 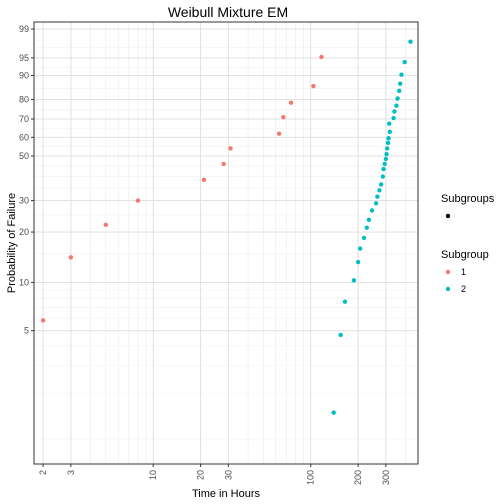 I want to click on y-tick-label: 50, so click(x=24, y=156).